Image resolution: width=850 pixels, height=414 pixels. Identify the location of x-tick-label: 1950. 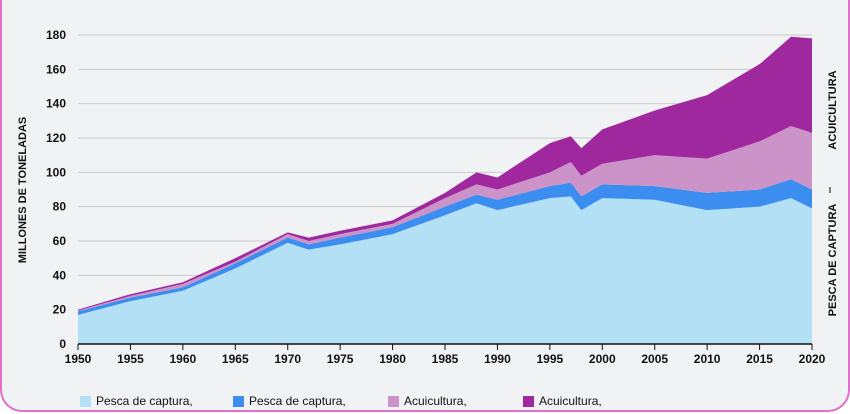
(78, 359).